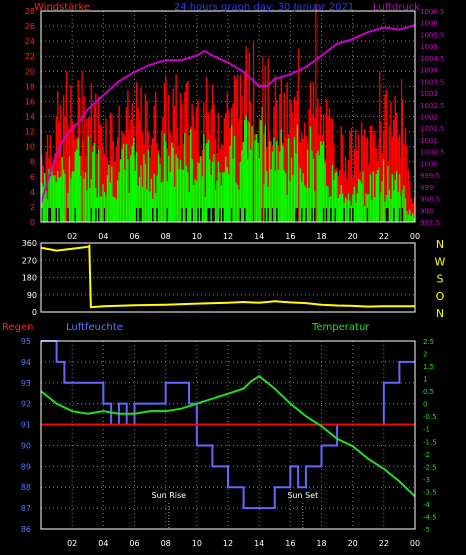  Describe the element at coordinates (30, 41) in the screenshot. I see `wind-tick-label: 24` at that location.